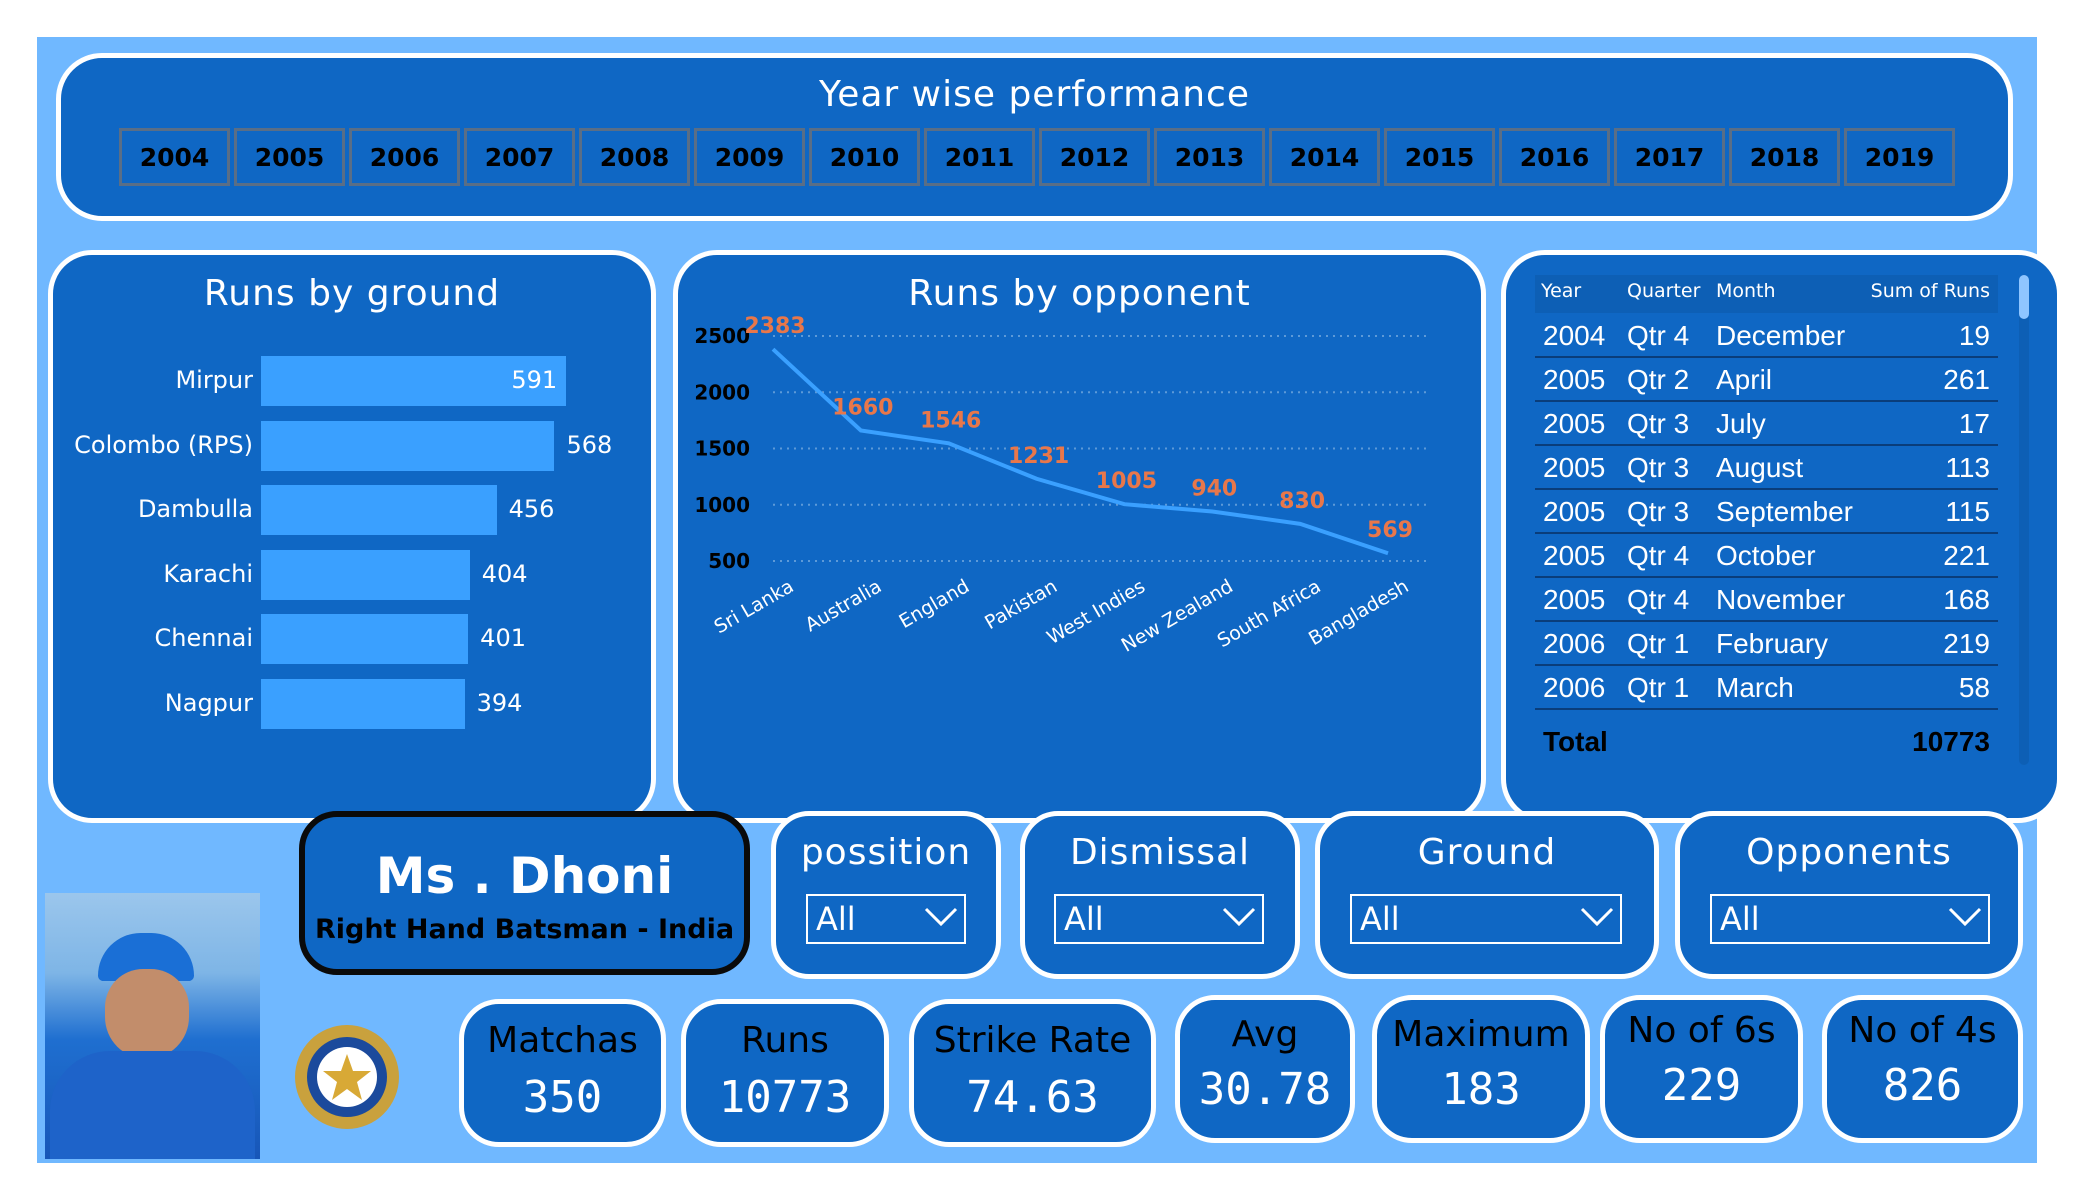 The height and width of the screenshot is (1200, 2075). Describe the element at coordinates (1781, 335) in the screenshot. I see `cell-month: December` at that location.